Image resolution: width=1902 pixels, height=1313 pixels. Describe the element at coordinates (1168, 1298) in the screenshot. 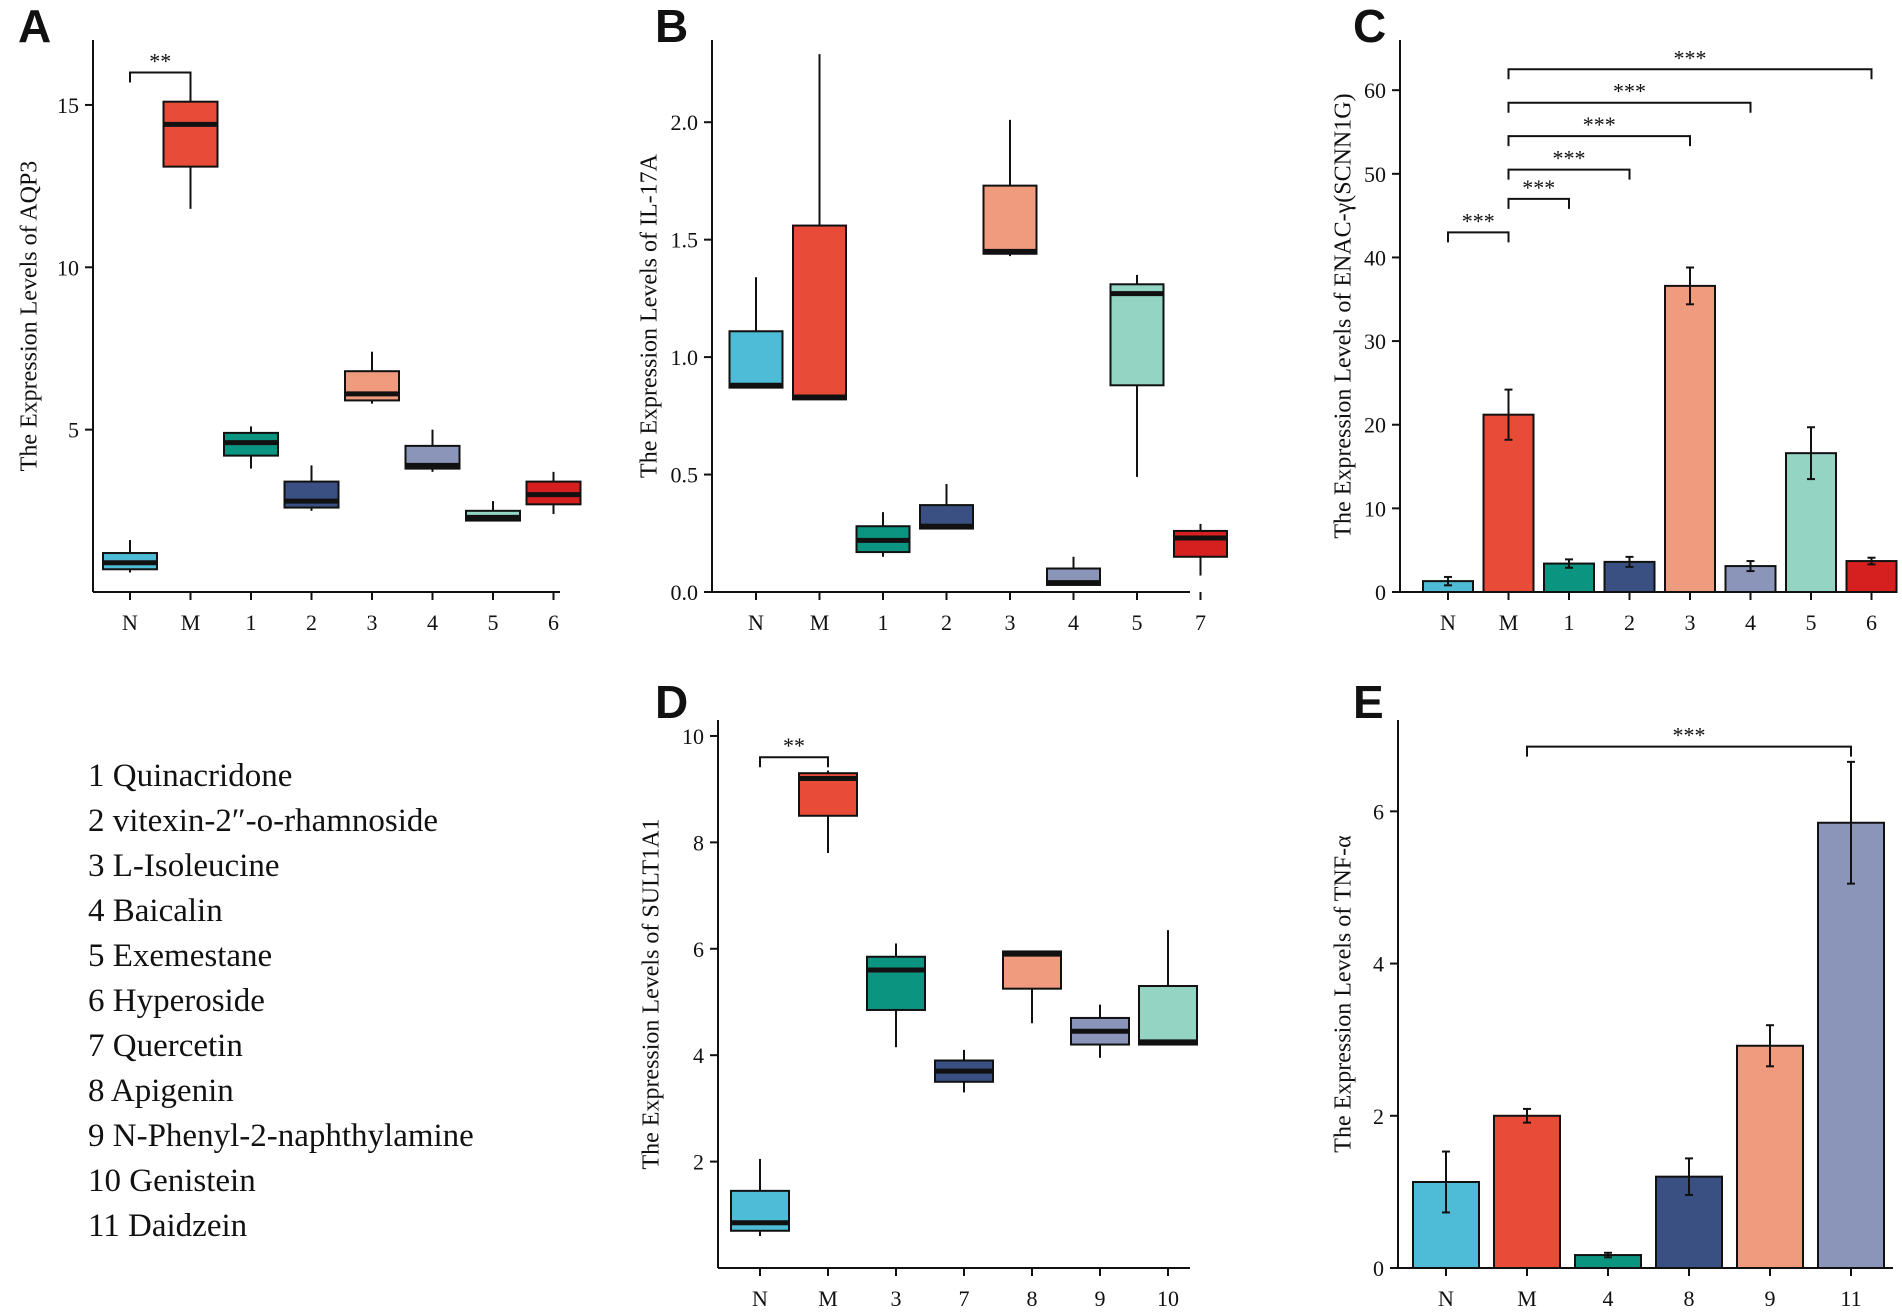

I see `x-tick-label: 10` at that location.